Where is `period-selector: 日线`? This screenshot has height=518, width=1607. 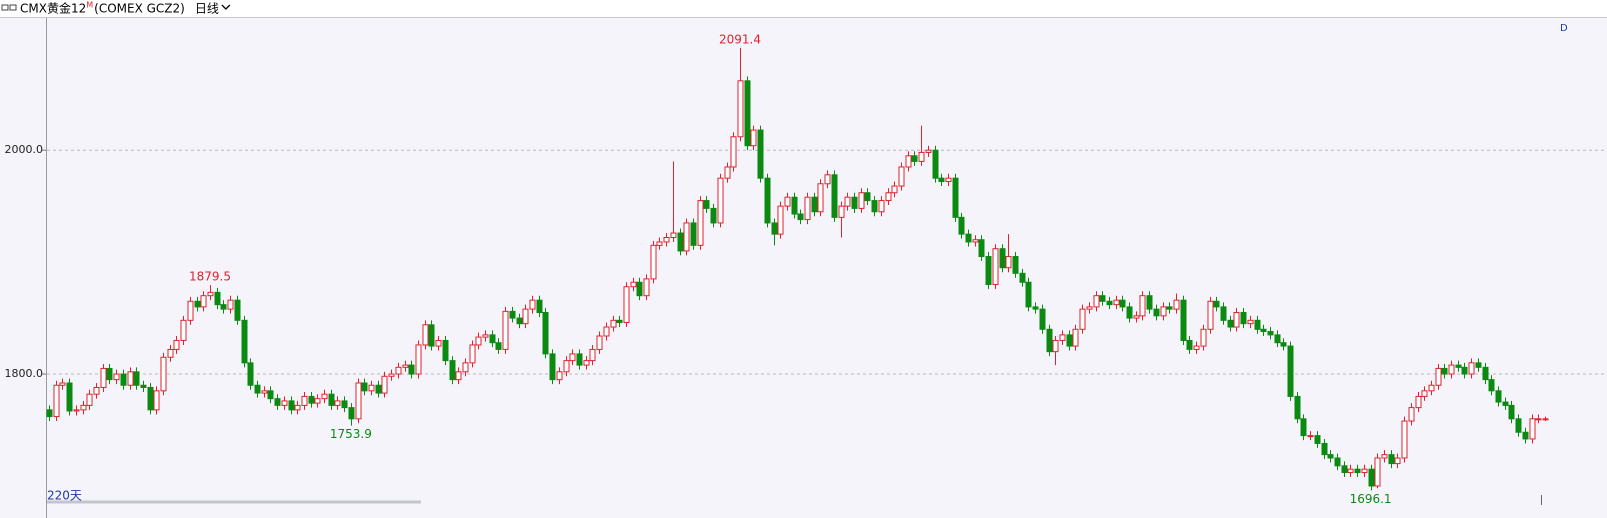 period-selector: 日线 is located at coordinates (207, 9).